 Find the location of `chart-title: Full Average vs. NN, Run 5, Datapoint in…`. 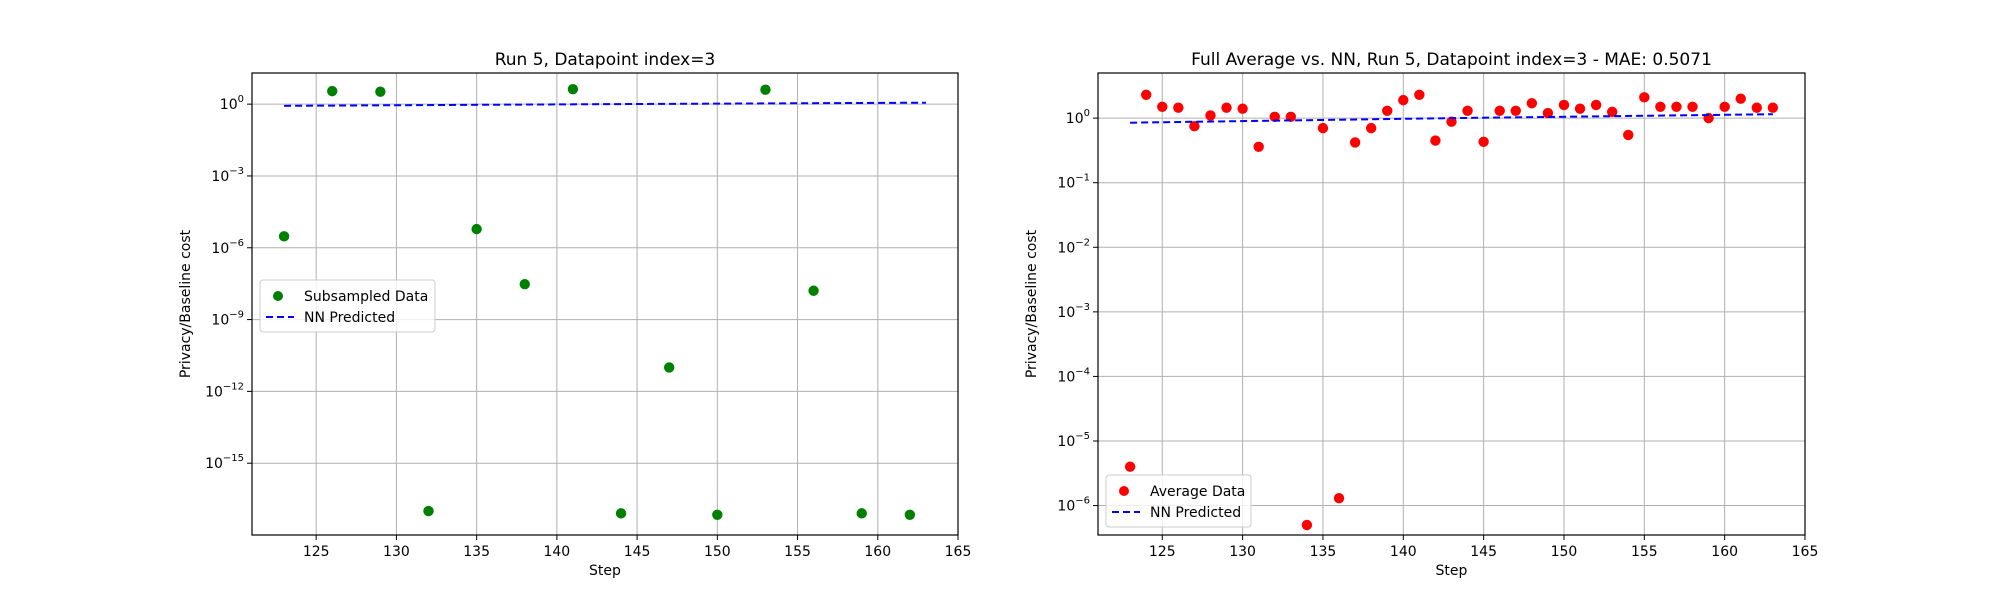

chart-title: Full Average vs. NN, Run 5, Datapoint in… is located at coordinates (1451, 60).